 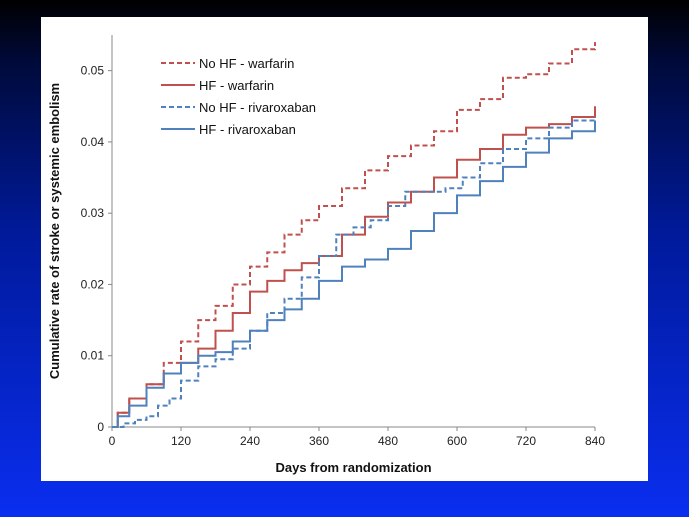 I want to click on x-tick-label: 0, so click(x=112, y=441).